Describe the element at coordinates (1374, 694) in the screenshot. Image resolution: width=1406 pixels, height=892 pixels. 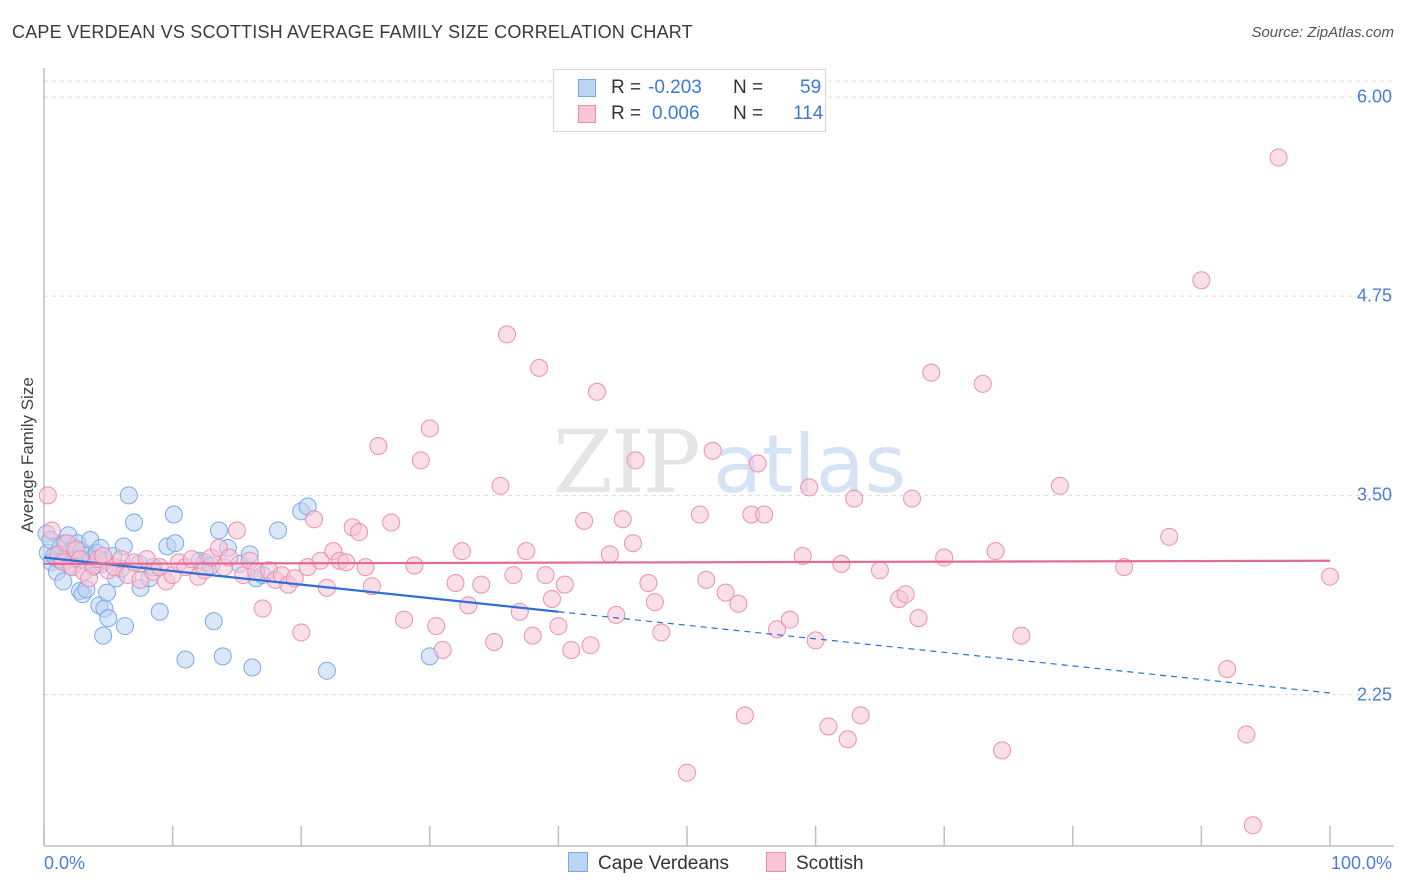
I see `y-tick-label: 2.25` at that location.